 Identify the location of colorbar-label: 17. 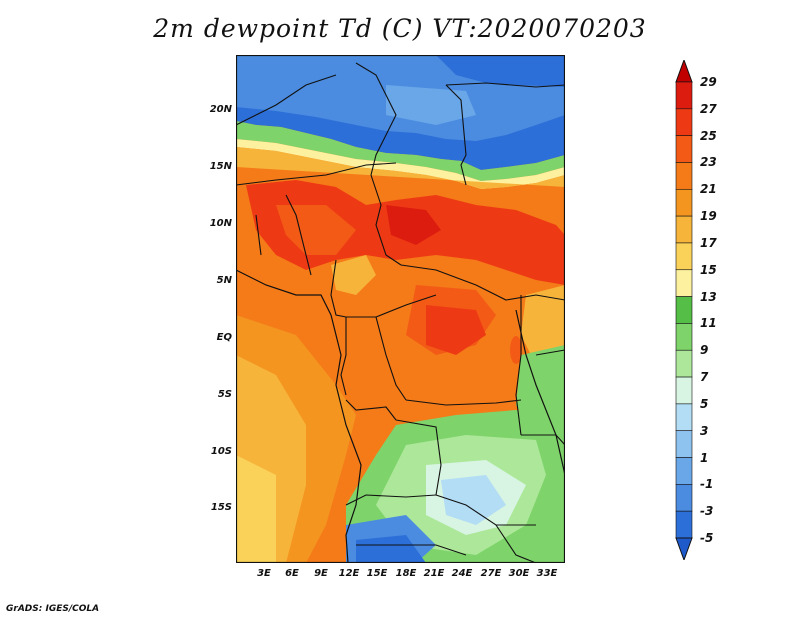
(708, 242).